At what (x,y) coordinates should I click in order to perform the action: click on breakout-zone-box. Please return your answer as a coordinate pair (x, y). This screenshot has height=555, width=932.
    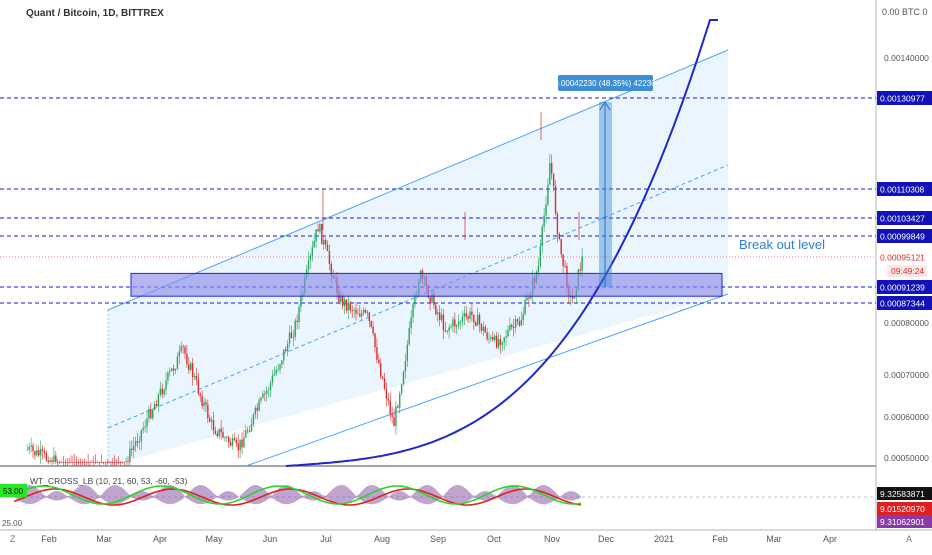
    Looking at the image, I should click on (426, 284).